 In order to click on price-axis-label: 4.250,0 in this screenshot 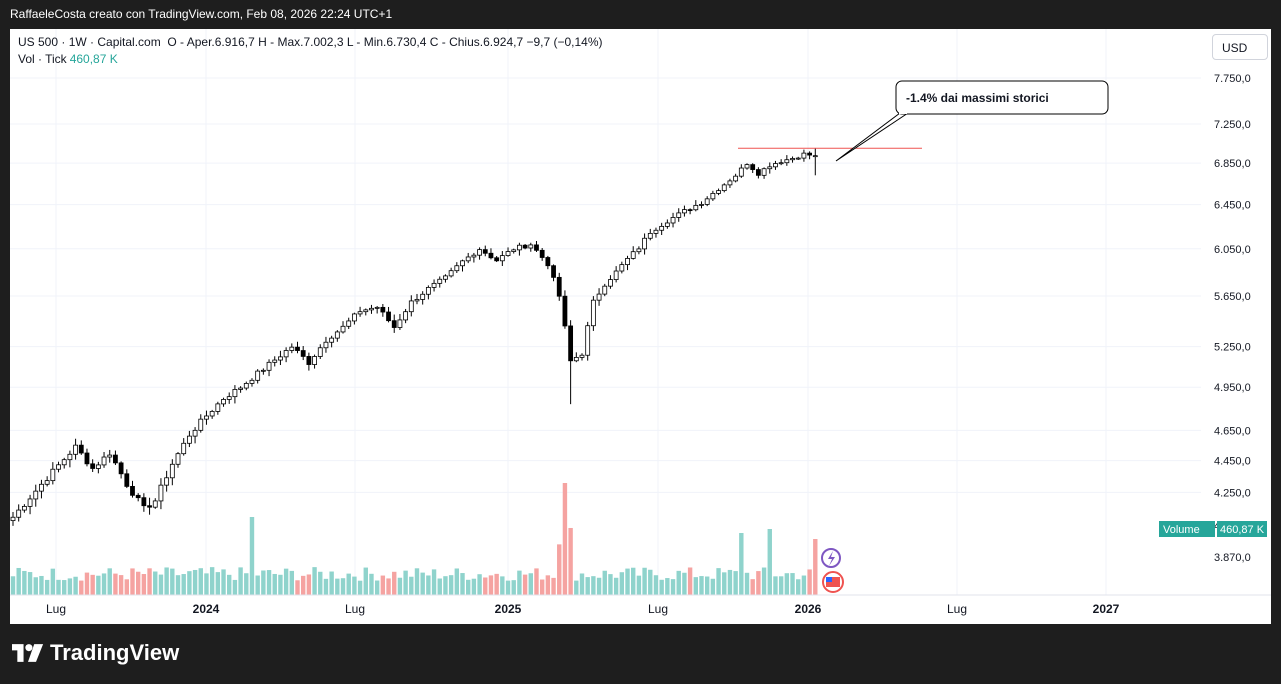, I will do `click(1232, 493)`.